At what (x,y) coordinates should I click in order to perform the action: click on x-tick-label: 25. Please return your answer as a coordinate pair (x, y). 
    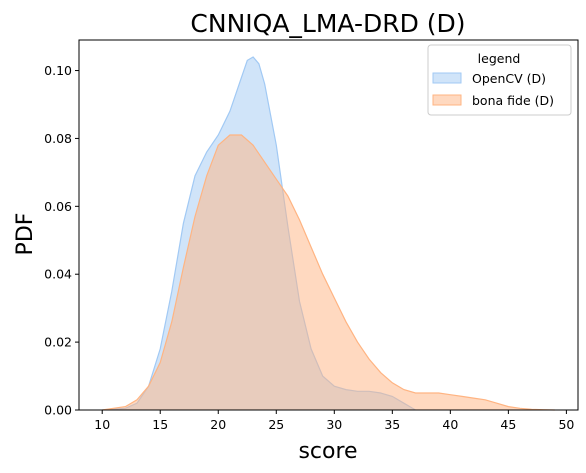
    Looking at the image, I should click on (276, 424).